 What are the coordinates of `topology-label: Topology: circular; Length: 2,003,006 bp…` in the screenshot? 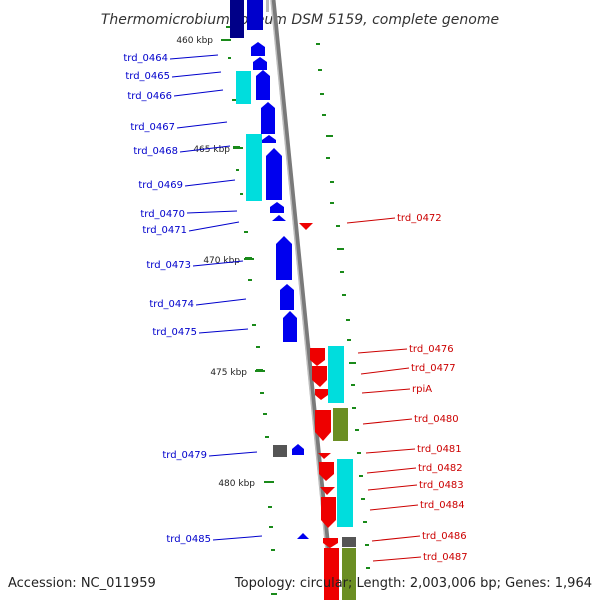 It's located at (413, 583).